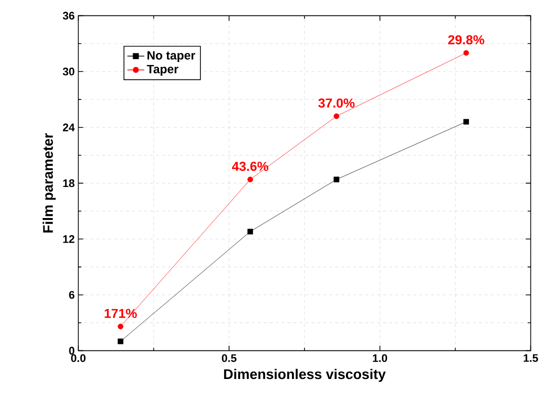  I want to click on x-axis-title: Dimensionless viscosity, so click(305, 375).